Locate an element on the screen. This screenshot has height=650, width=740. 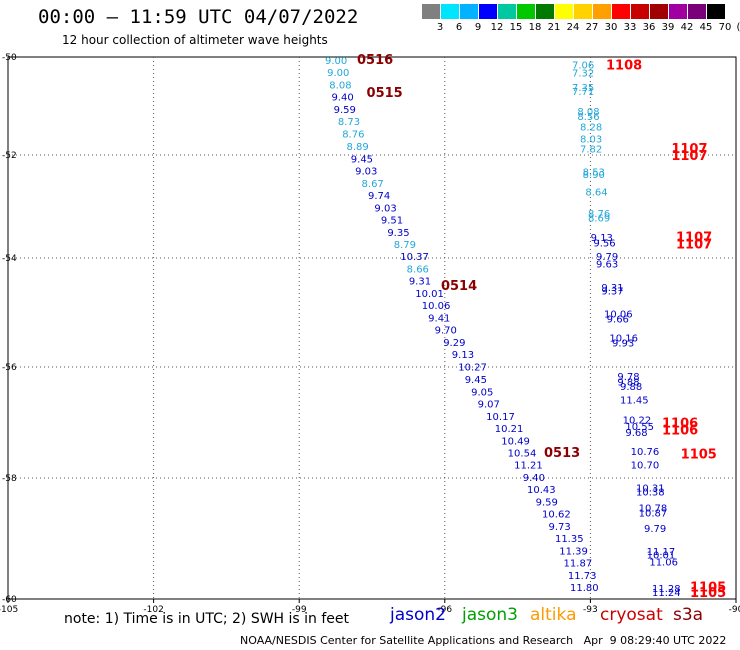
data-label-jason2: 10.43 is located at coordinates (541, 490).